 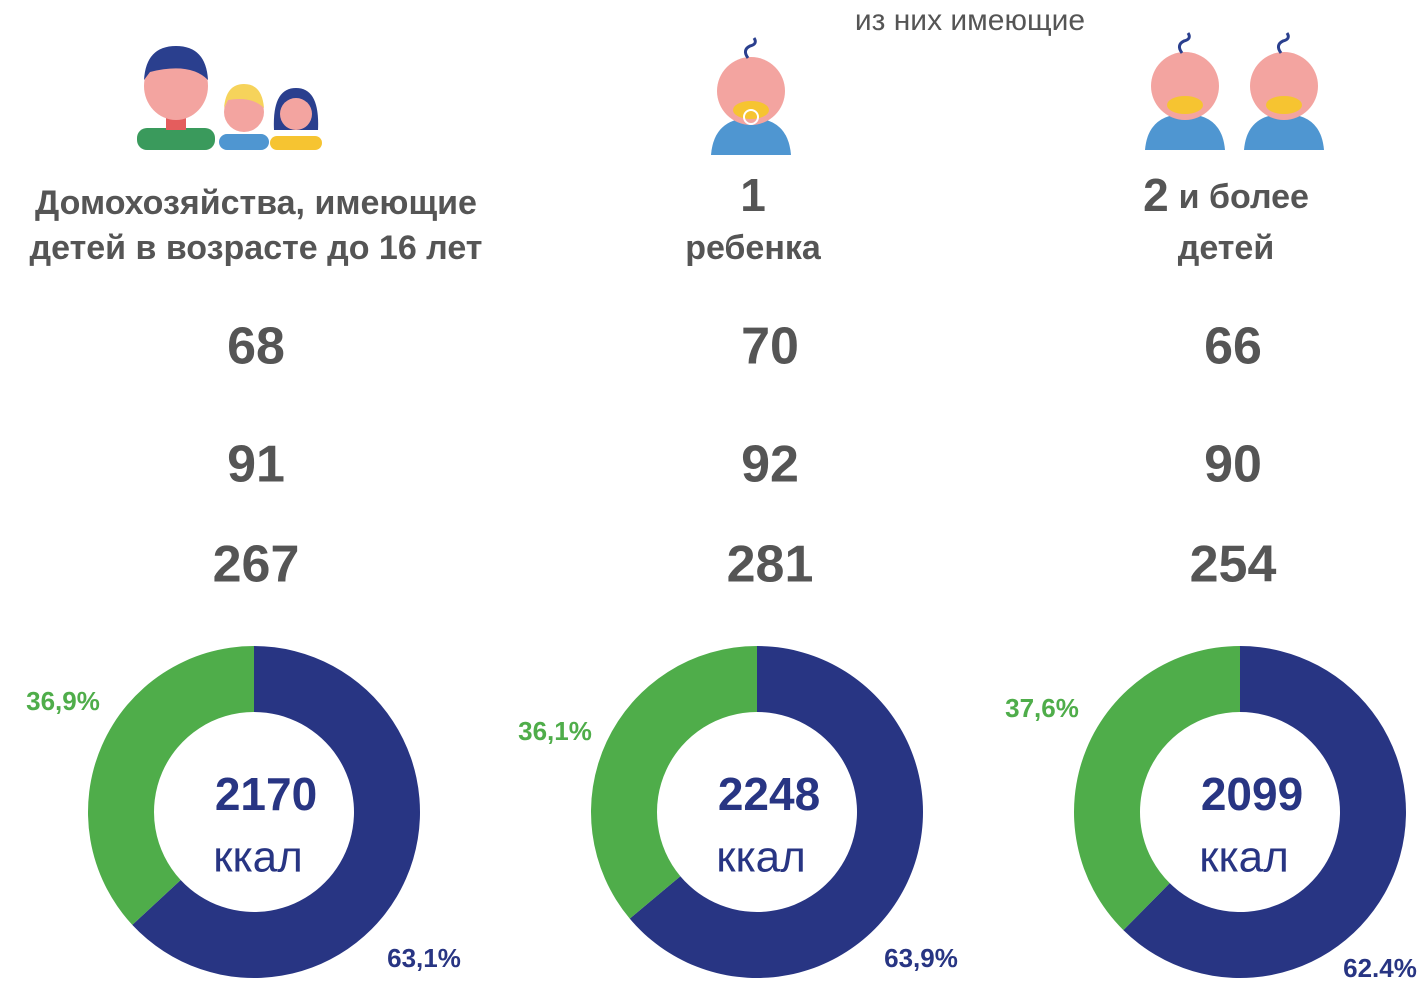 What do you see at coordinates (256, 248) in the screenshot?
I see `column-title: детей в возрасте до 16 лет` at bounding box center [256, 248].